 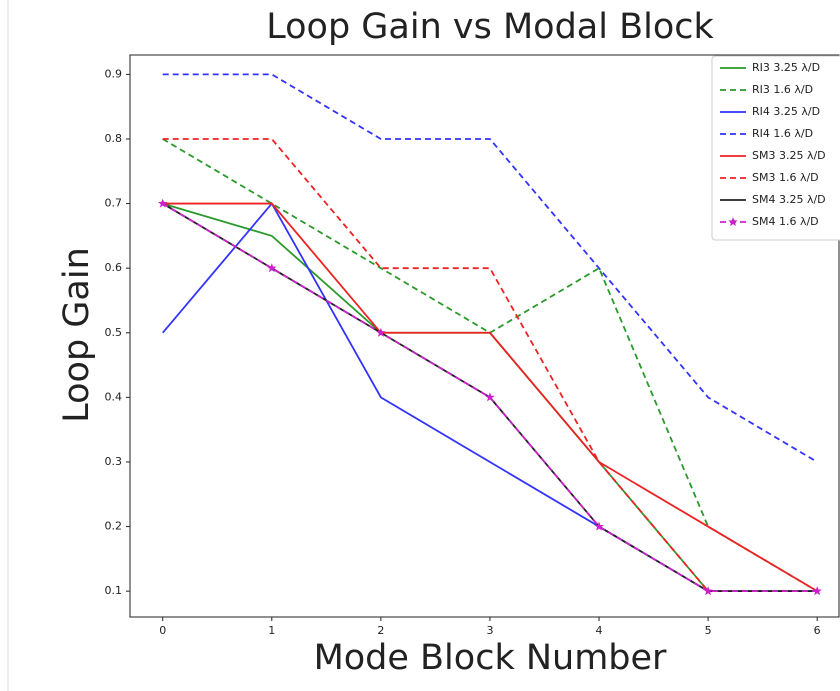 What do you see at coordinates (786, 67) in the screenshot?
I see `legend-label: RI3 3.25 λ/D` at bounding box center [786, 67].